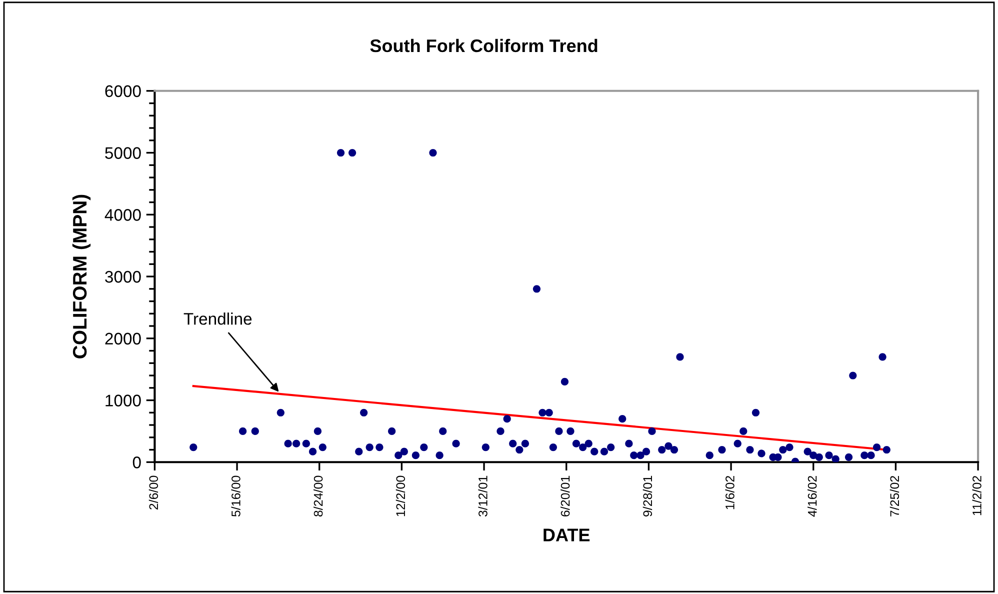 This screenshot has height=594, width=998. What do you see at coordinates (123, 338) in the screenshot?
I see `y-tick-label: 2000` at bounding box center [123, 338].